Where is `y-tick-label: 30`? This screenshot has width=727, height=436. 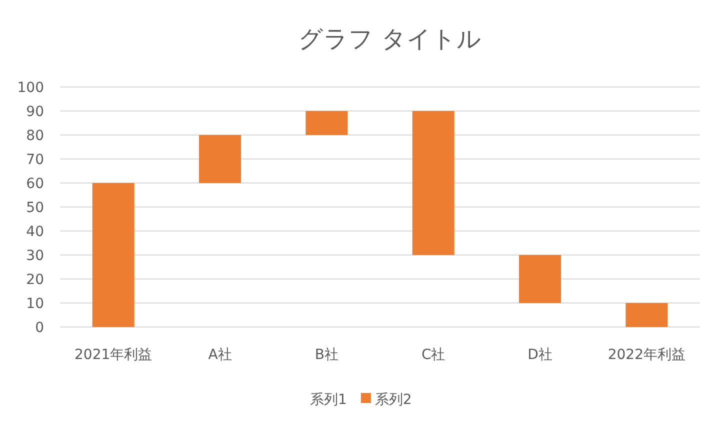 y-tick-label: 30 is located at coordinates (35, 256).